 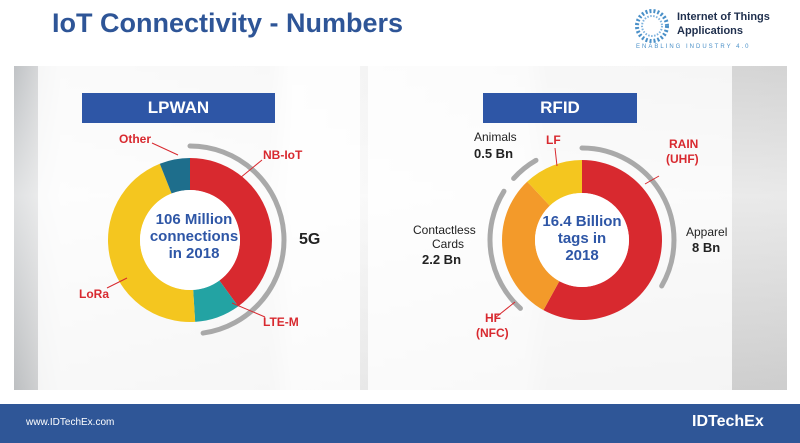 What do you see at coordinates (707, 232) in the screenshot?
I see `label-apparel: Apparel` at bounding box center [707, 232].